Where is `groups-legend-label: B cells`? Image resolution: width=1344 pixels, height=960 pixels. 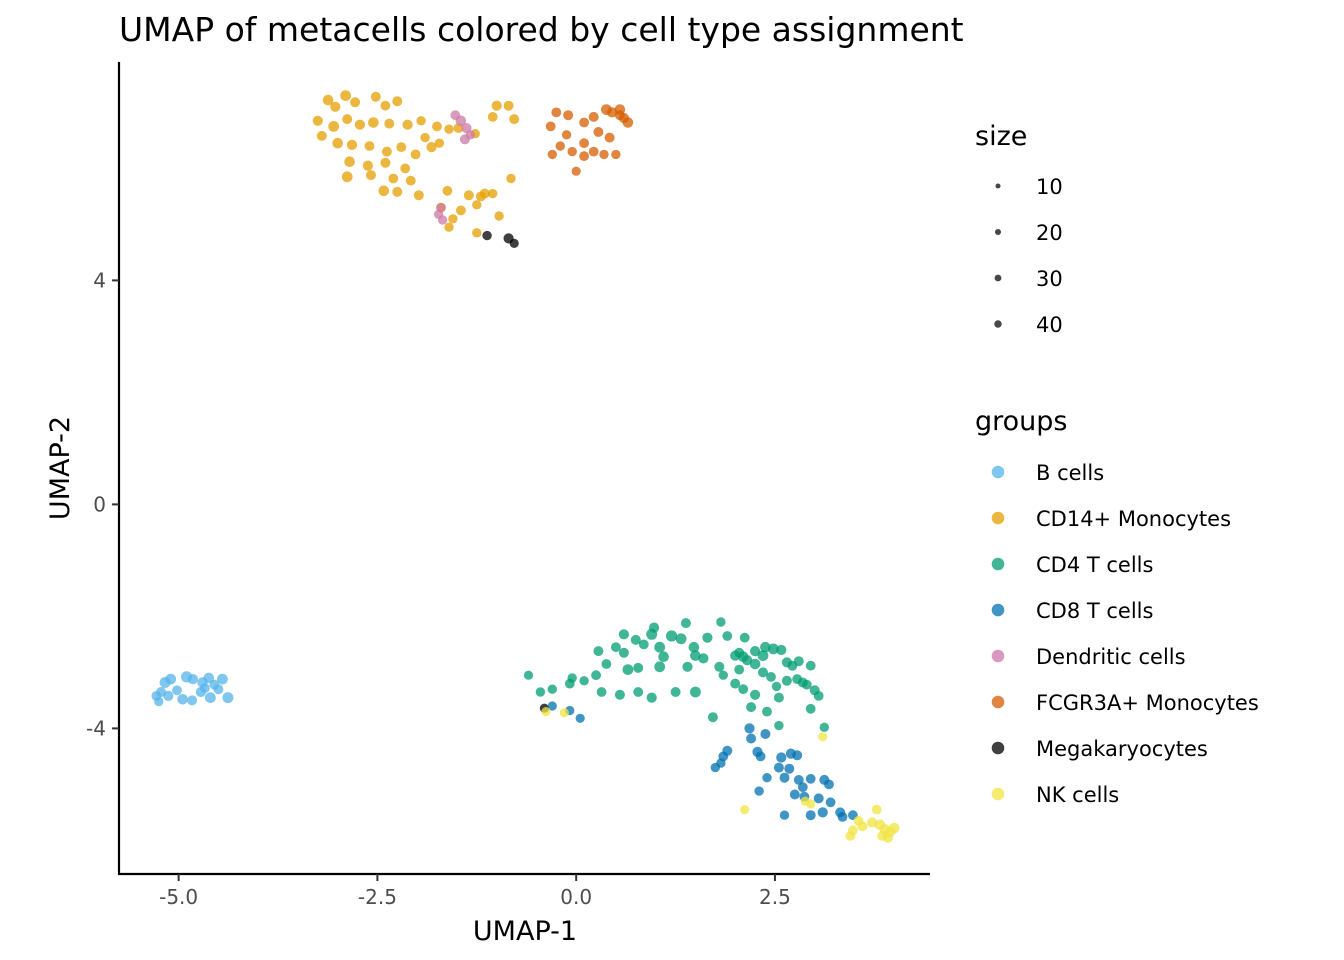 groups-legend-label: B cells is located at coordinates (1070, 473).